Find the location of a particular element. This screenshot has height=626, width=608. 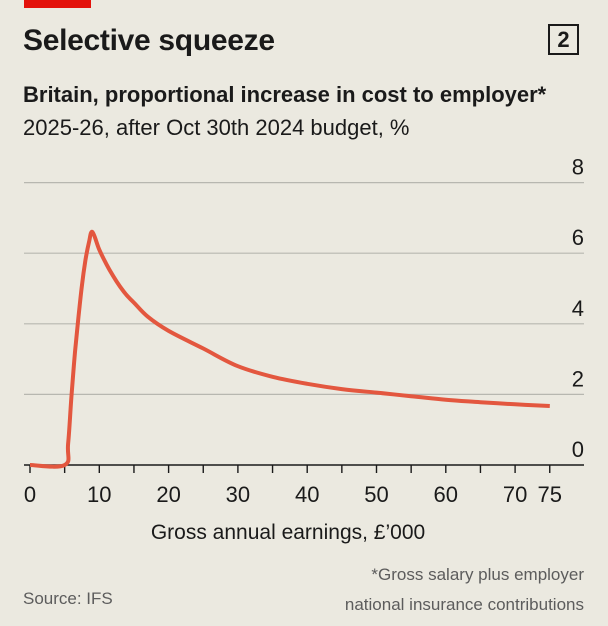

y-tick-label-0: 0 is located at coordinates (578, 449).